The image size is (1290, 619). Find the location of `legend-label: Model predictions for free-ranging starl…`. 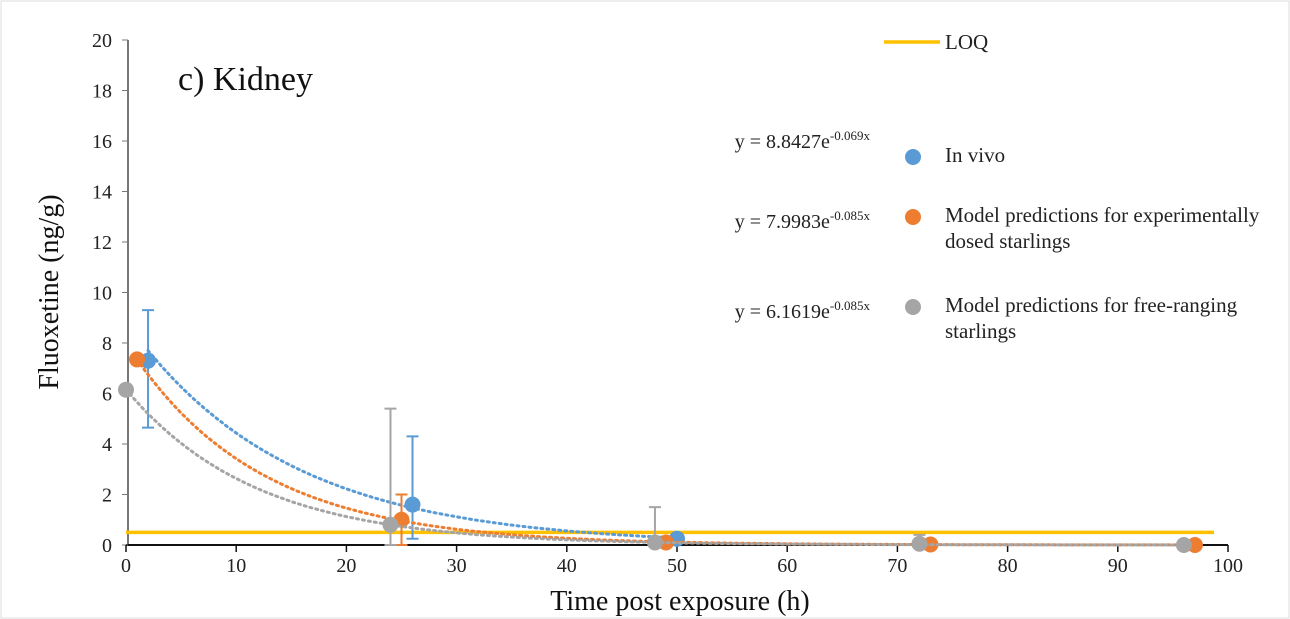

legend-label: Model predictions for free-ranging starl… is located at coordinates (1091, 318).